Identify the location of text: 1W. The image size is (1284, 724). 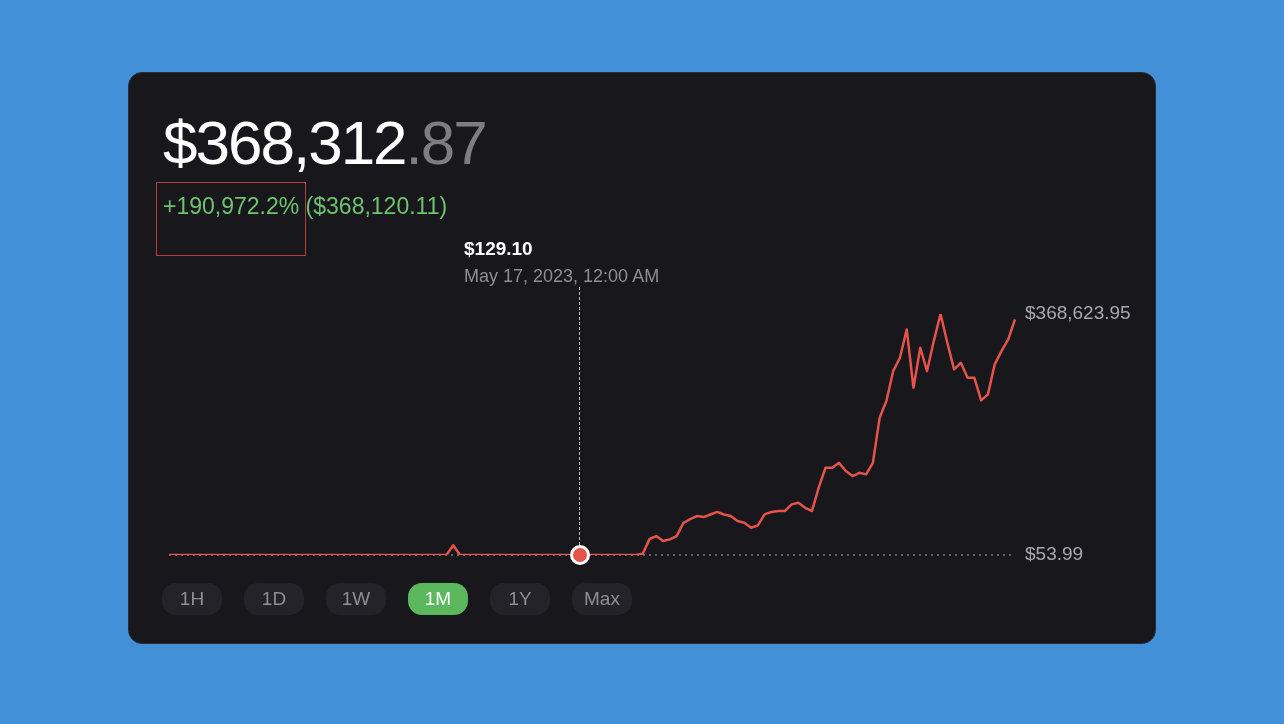
(356, 599).